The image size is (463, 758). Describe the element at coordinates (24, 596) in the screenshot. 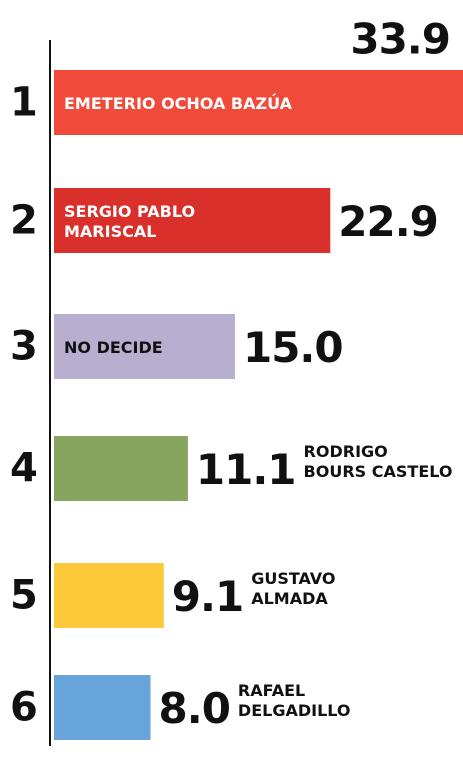

I see `rank-label: 5` at that location.